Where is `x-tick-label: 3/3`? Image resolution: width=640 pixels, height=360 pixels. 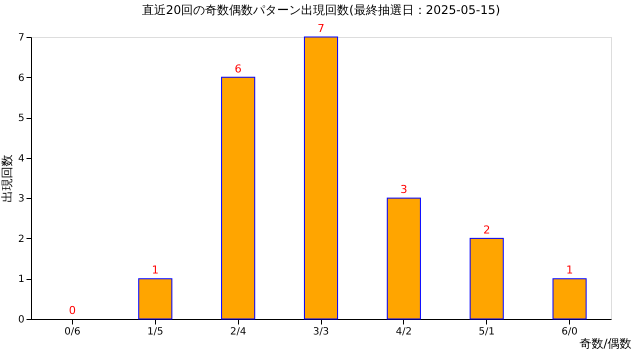 x-tick-label: 3/3 is located at coordinates (321, 332).